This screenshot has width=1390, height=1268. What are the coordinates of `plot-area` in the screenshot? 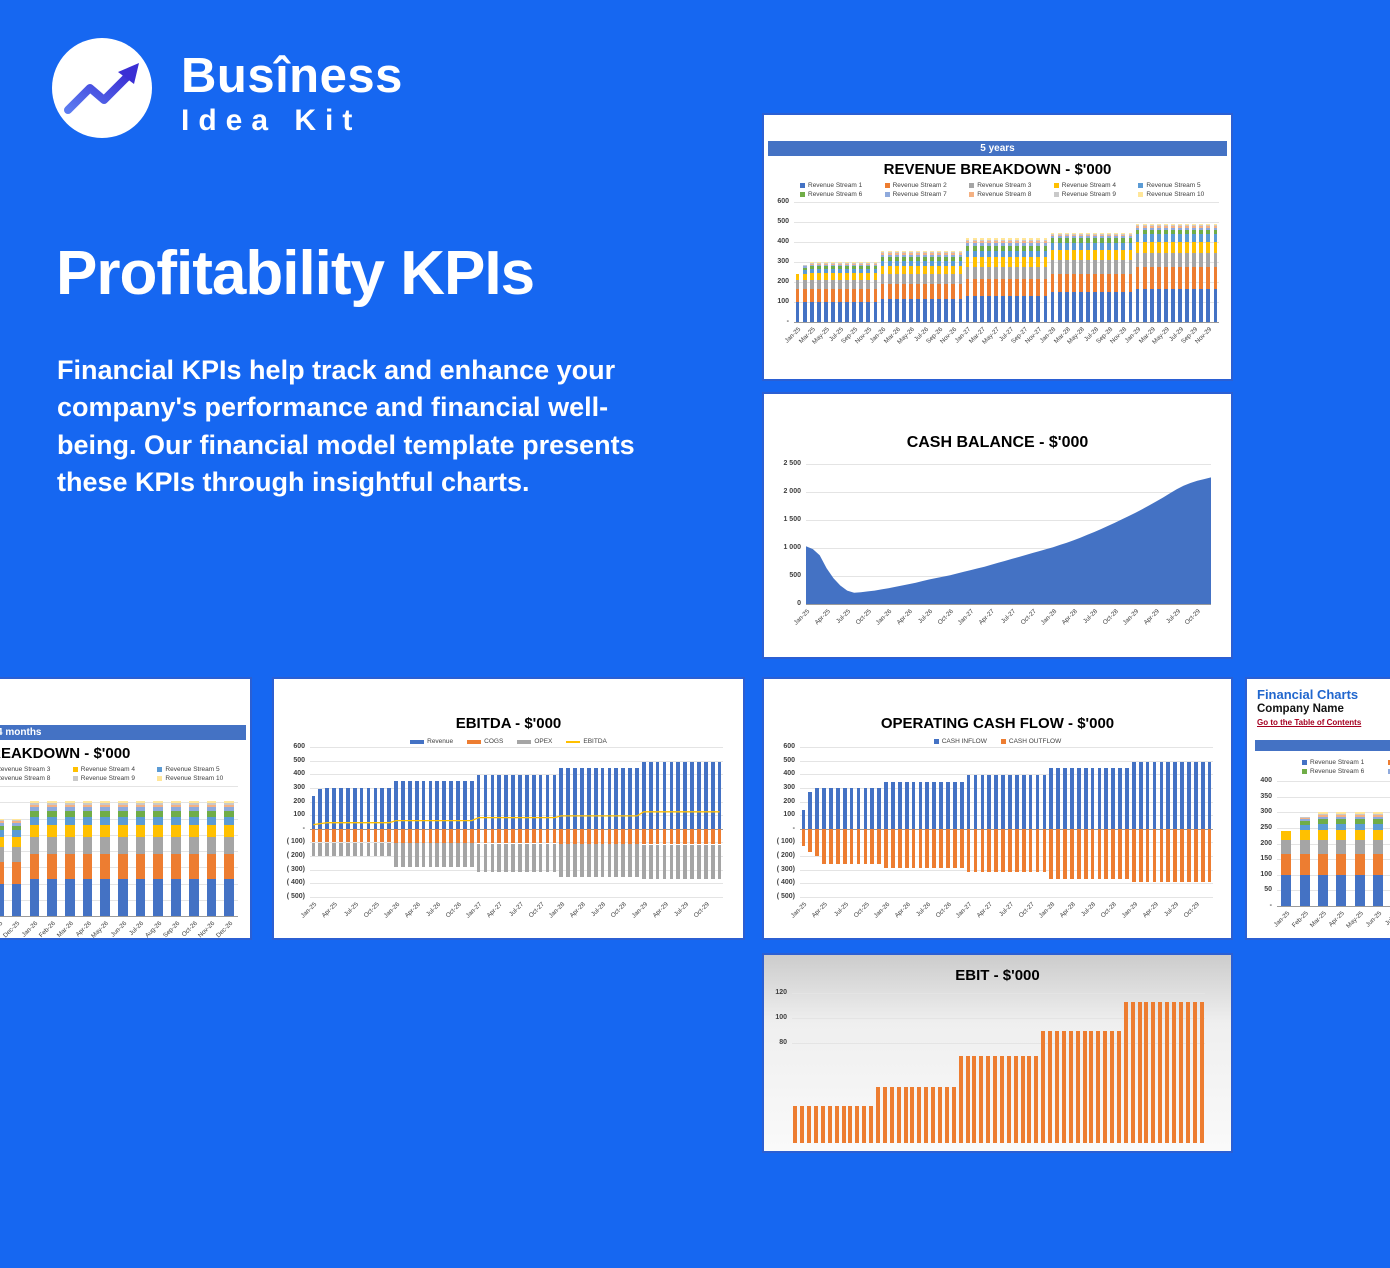 It's located at (998, 1118).